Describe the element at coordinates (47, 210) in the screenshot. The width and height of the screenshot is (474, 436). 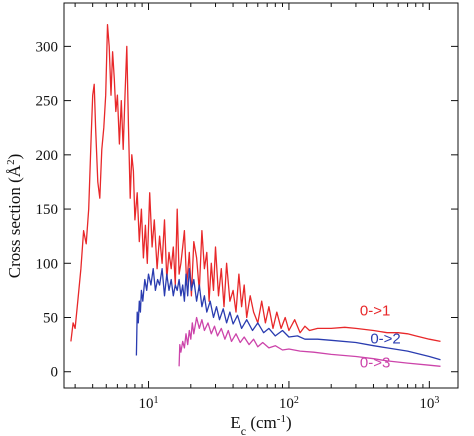
I see `y-tick-label: 150` at that location.